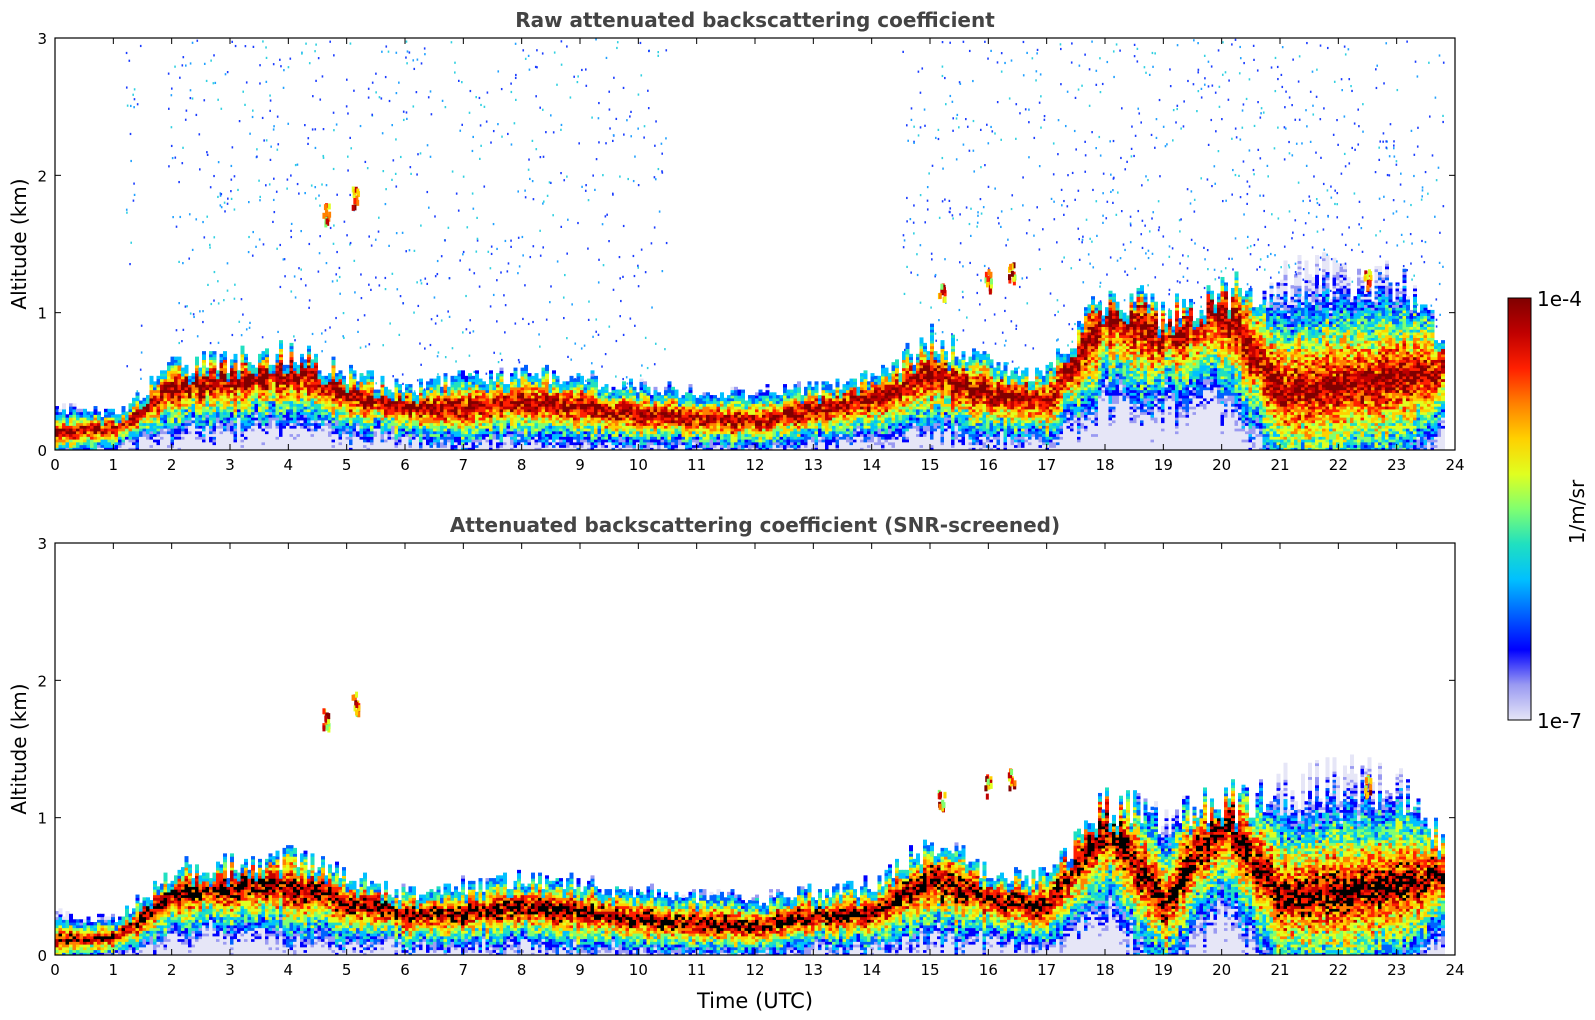 This screenshot has height=1020, width=1595. Describe the element at coordinates (19, 748) in the screenshot. I see `y-axis-label-screened: Altitude (km)` at that location.